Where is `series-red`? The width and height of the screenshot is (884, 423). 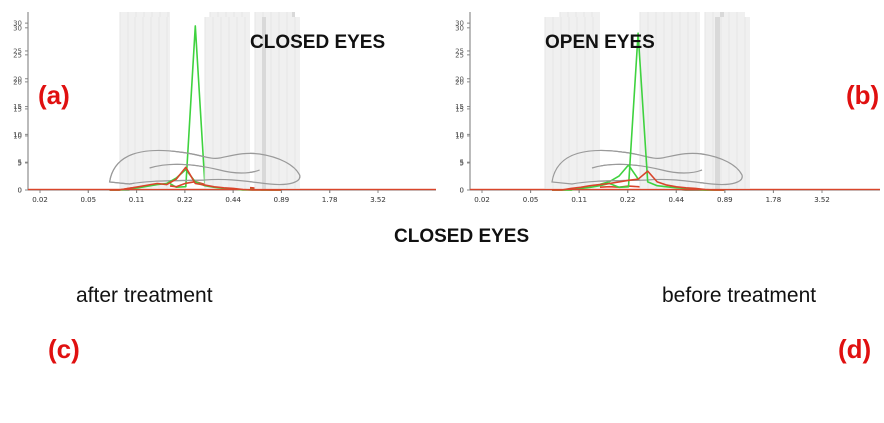
series-red is located at coordinates (638, 180).